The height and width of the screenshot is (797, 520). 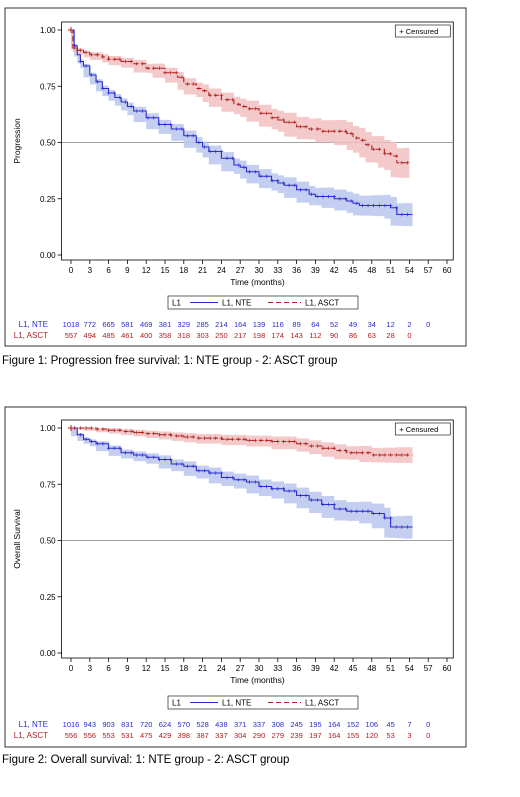 I want to click on x-tick-label: 15, so click(x=165, y=270).